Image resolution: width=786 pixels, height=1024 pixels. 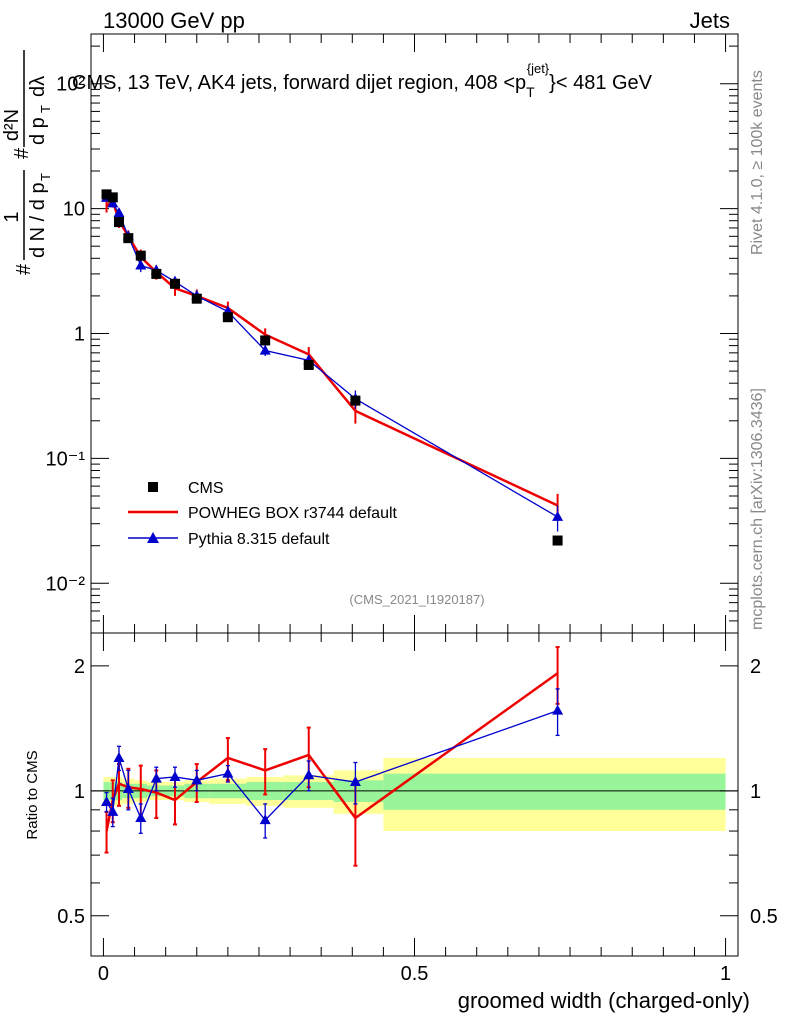 What do you see at coordinates (74, 210) in the screenshot?
I see `main-y-tick-label: 10` at bounding box center [74, 210].